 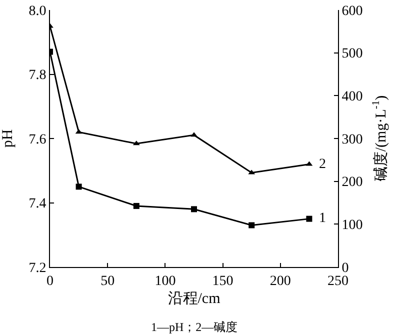 I want to click on y2-tick-label: 100, so click(x=352, y=226).